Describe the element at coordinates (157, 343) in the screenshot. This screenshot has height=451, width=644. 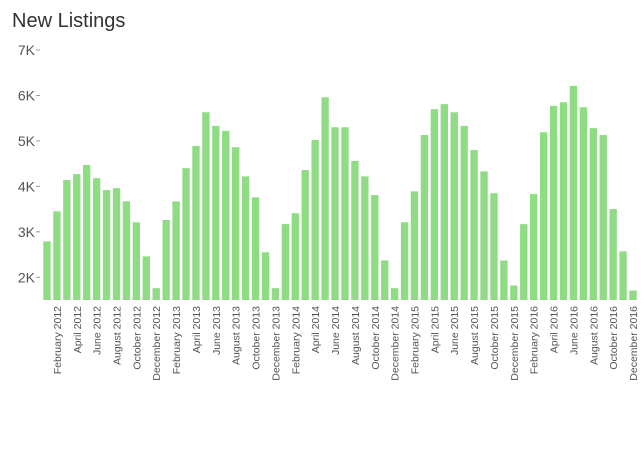
I see `x-tick-label: December 2012` at that location.